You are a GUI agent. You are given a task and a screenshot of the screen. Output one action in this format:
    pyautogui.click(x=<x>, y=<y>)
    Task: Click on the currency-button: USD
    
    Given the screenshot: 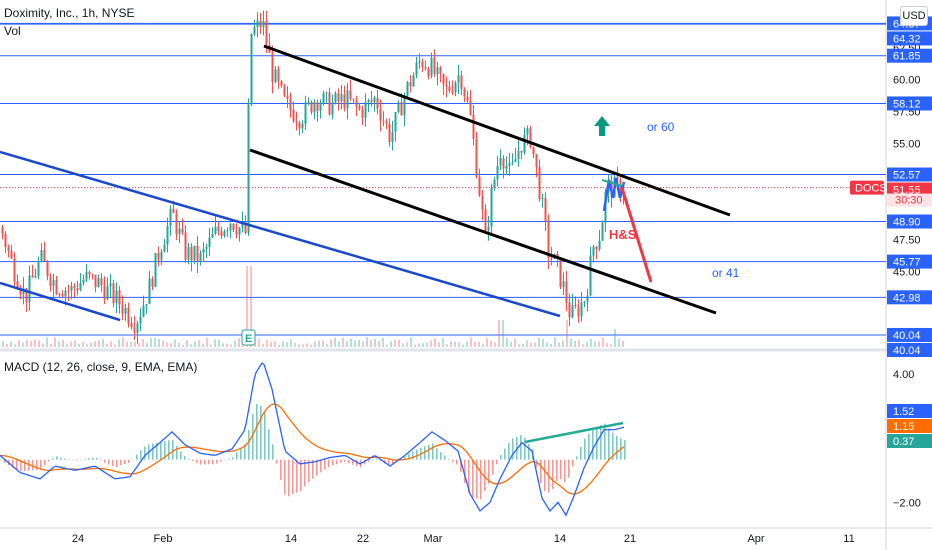 What is the action you would take?
    pyautogui.click(x=914, y=16)
    